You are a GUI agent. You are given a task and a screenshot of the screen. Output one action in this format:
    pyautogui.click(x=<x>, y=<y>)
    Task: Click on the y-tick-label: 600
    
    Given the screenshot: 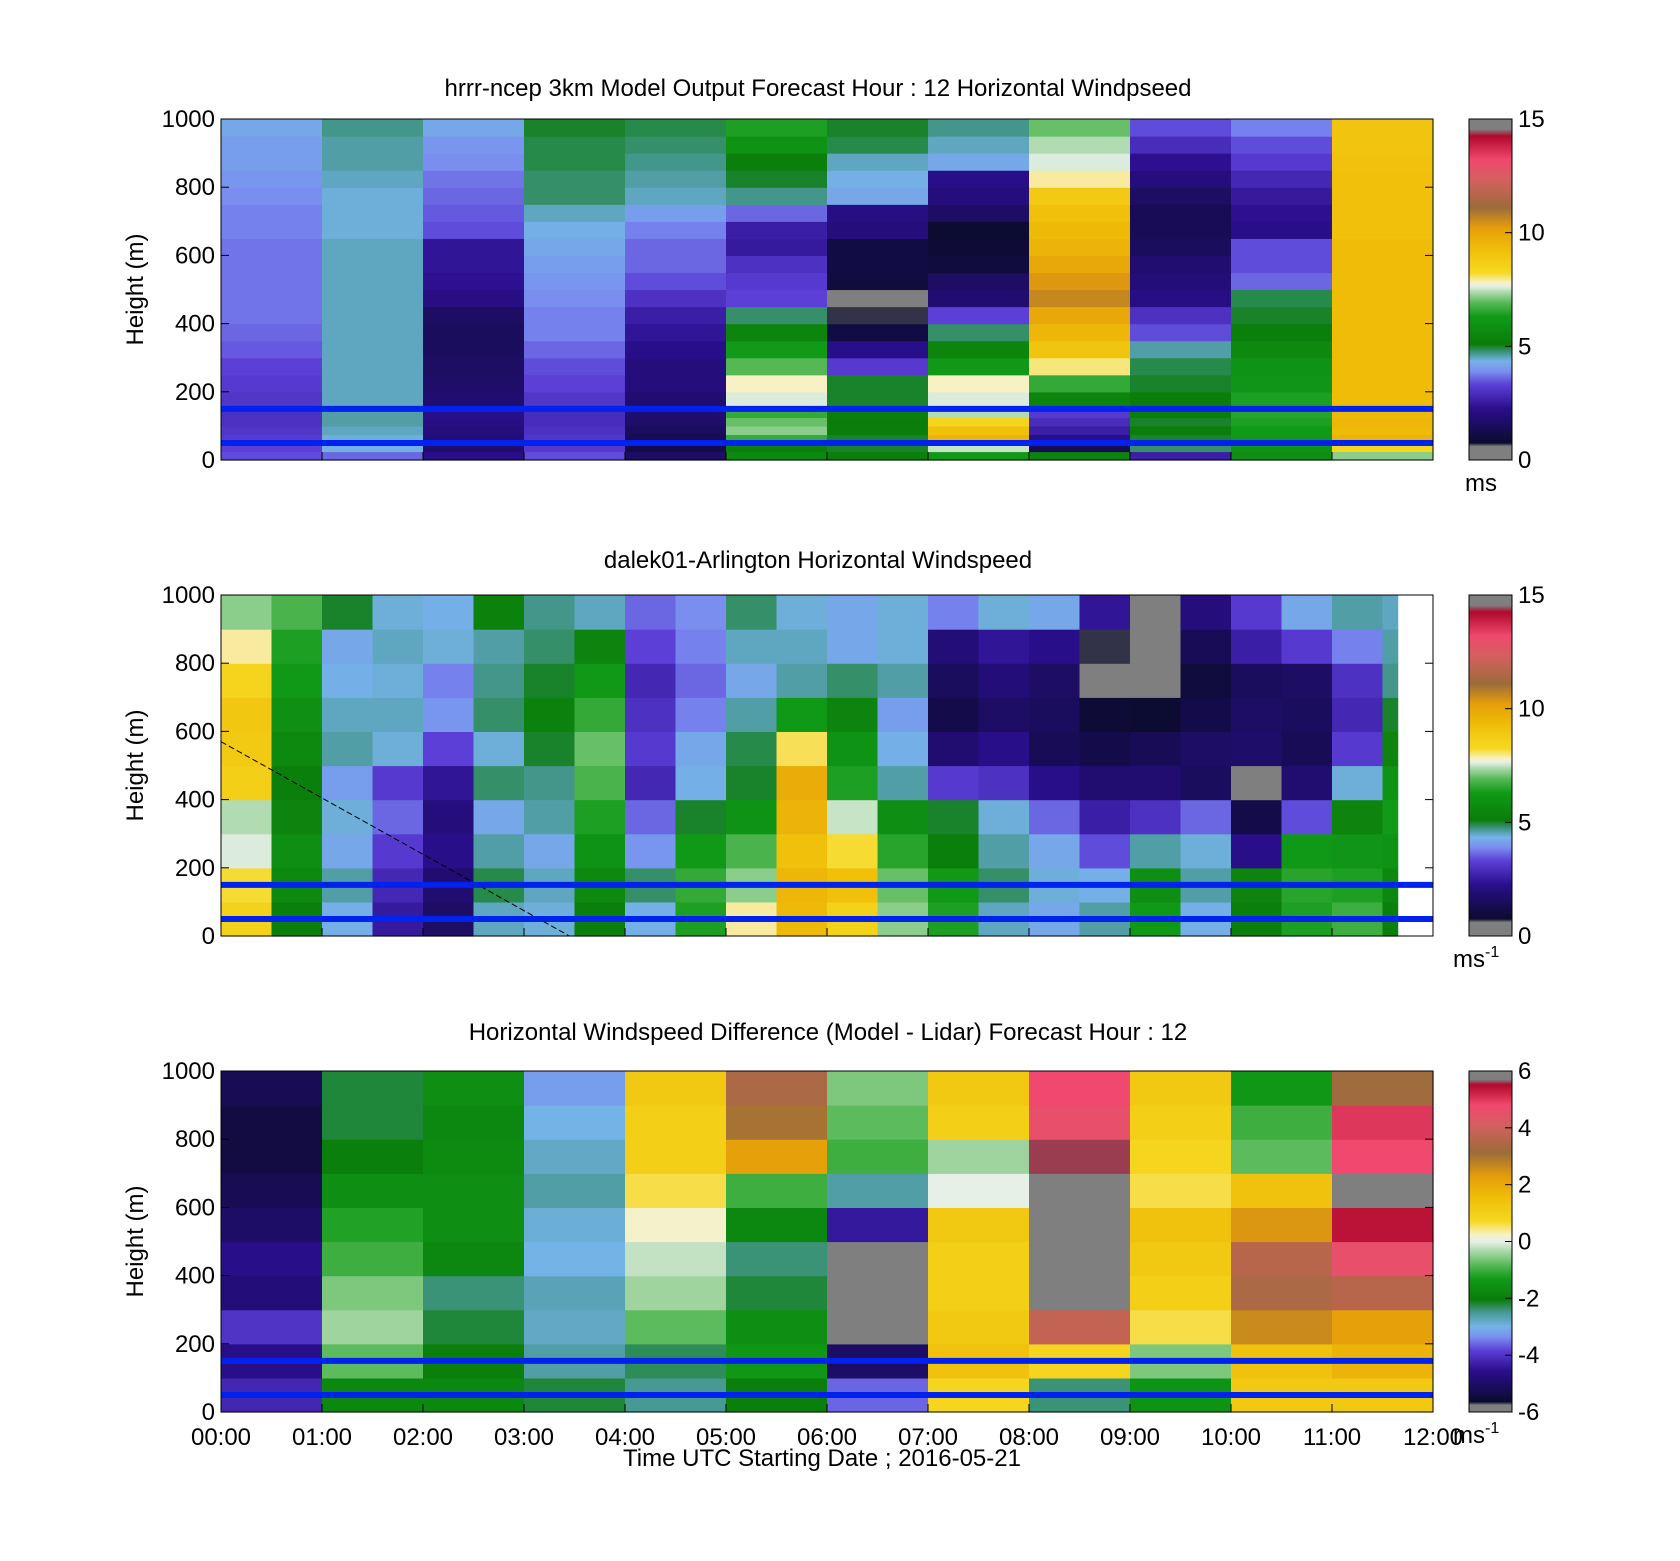 What is the action you would take?
    pyautogui.click(x=195, y=731)
    